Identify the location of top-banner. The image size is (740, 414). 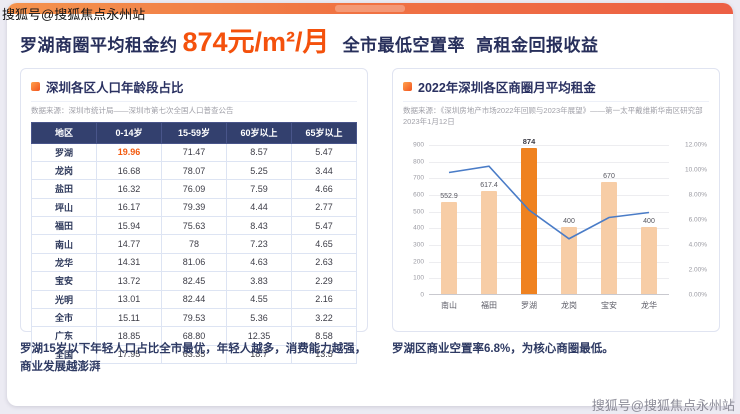
(370, 8).